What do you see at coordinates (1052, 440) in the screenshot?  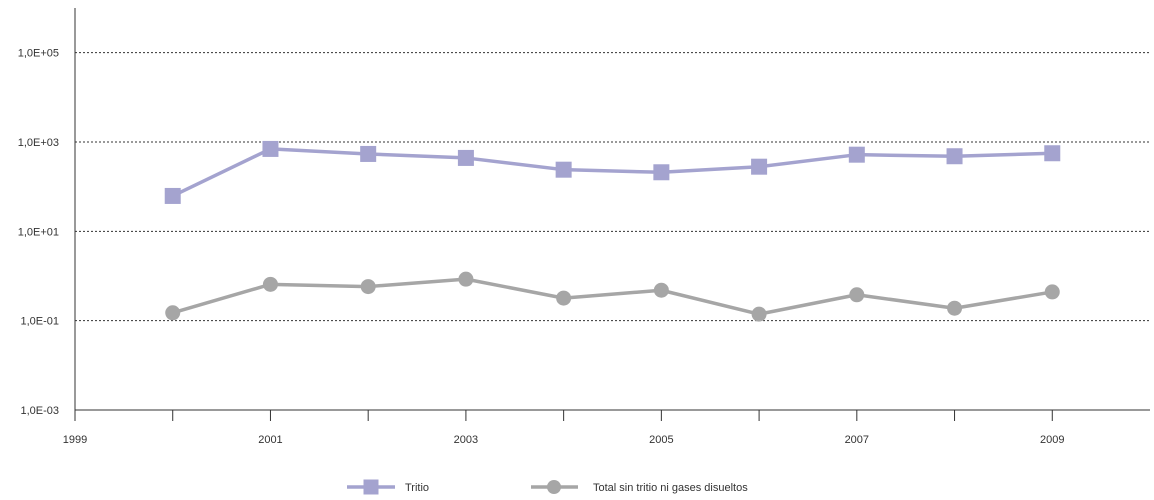 I see `x-tick-label: 2009` at bounding box center [1052, 440].